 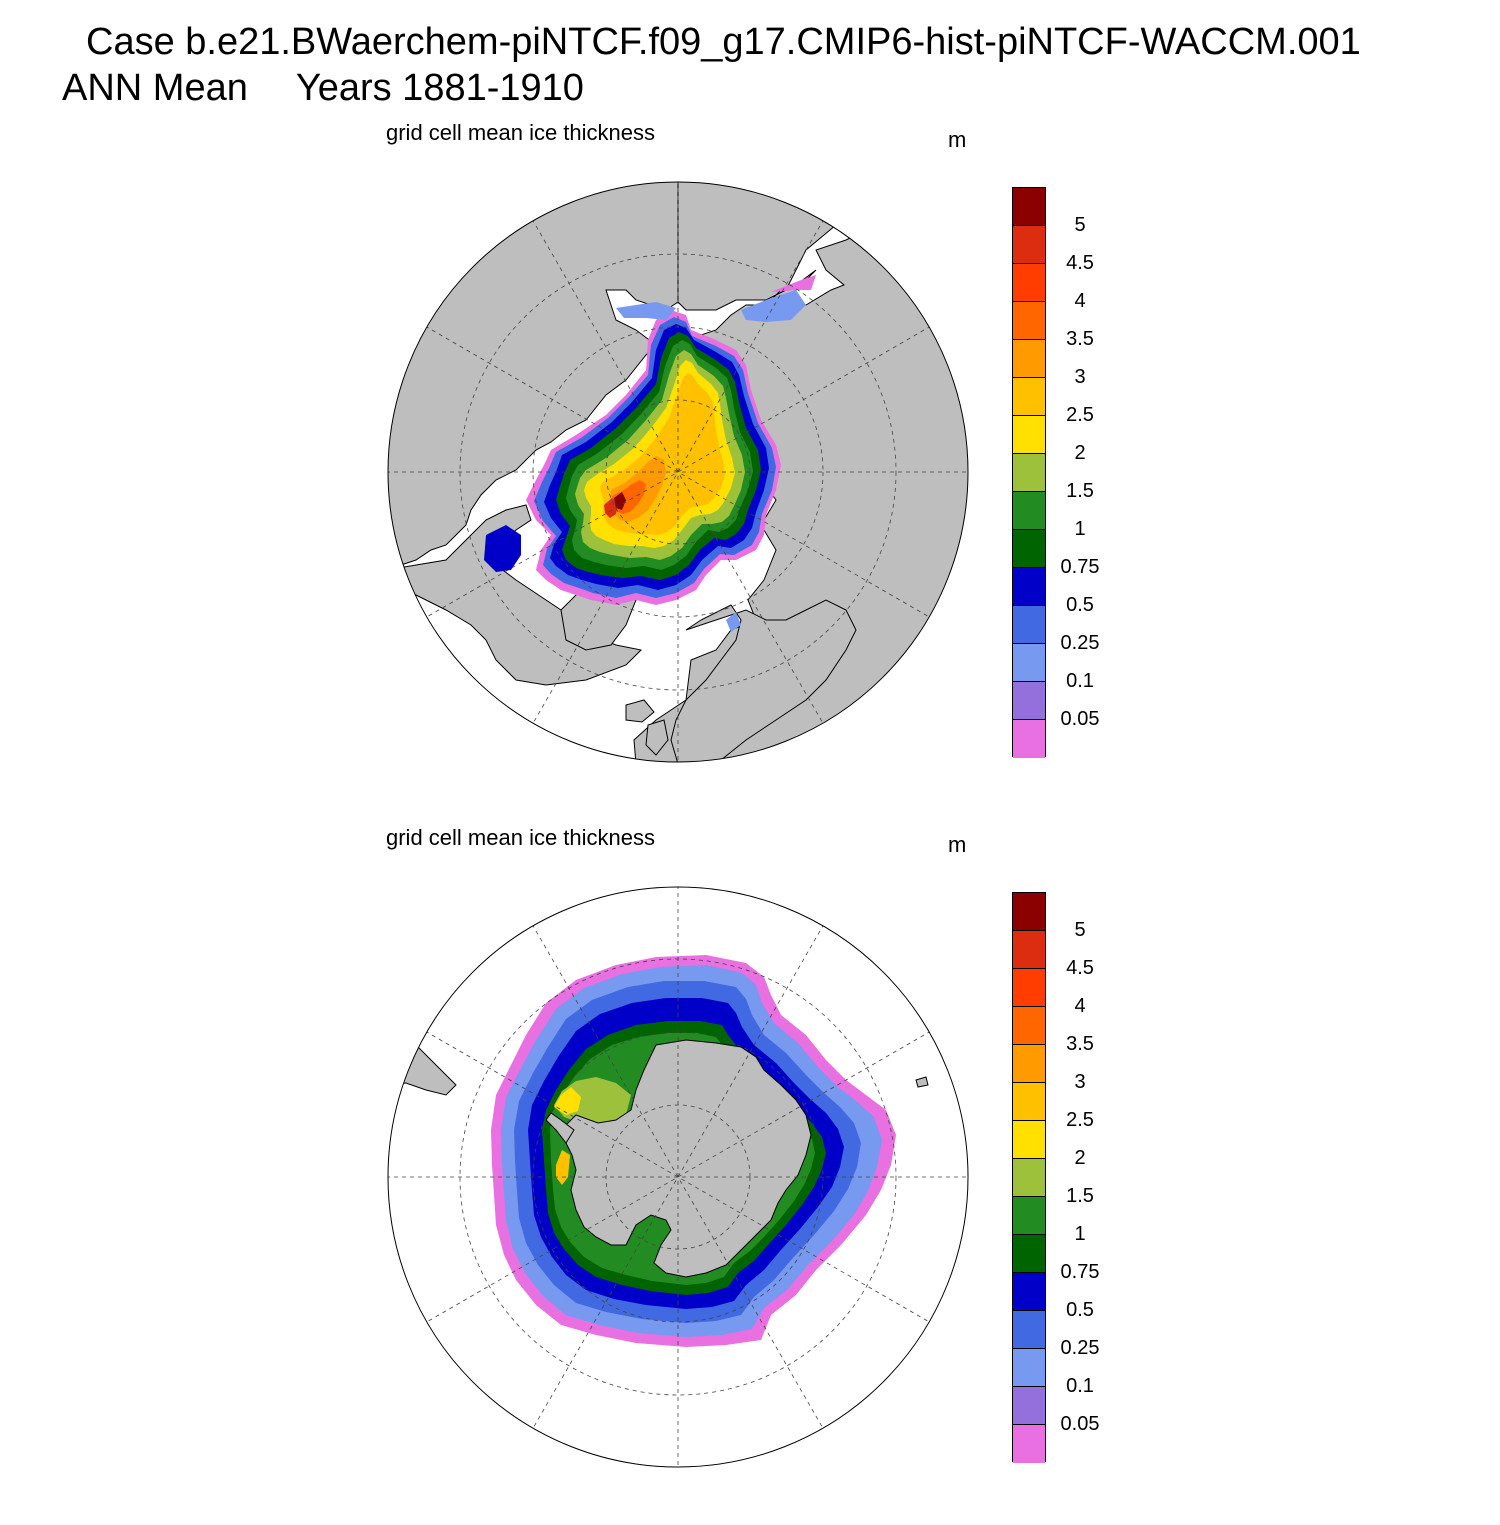 What do you see at coordinates (560, 1128) in the screenshot?
I see `peninsula-land` at bounding box center [560, 1128].